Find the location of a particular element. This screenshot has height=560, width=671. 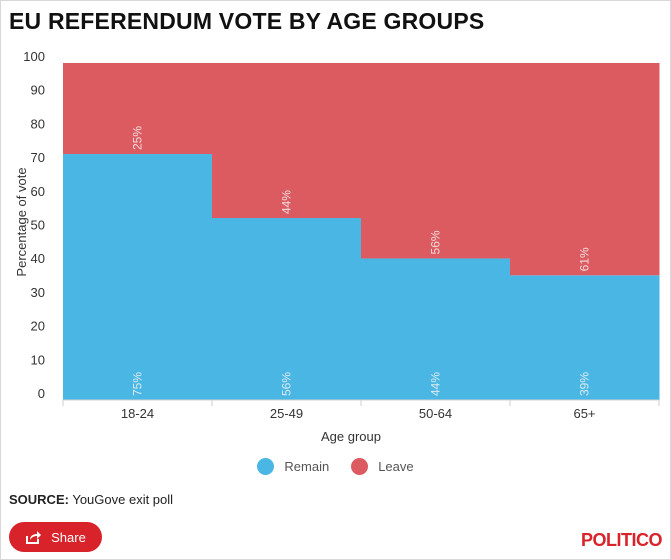

x-tick-label: 18-24 is located at coordinates (137, 413).